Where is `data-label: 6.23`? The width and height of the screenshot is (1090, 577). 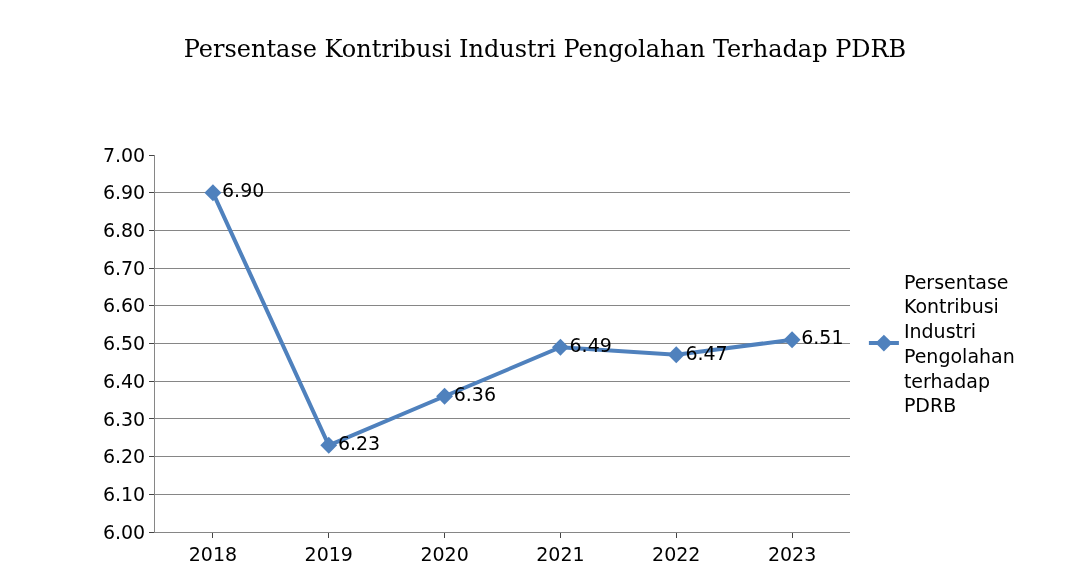
data-label: 6.23 is located at coordinates (359, 443).